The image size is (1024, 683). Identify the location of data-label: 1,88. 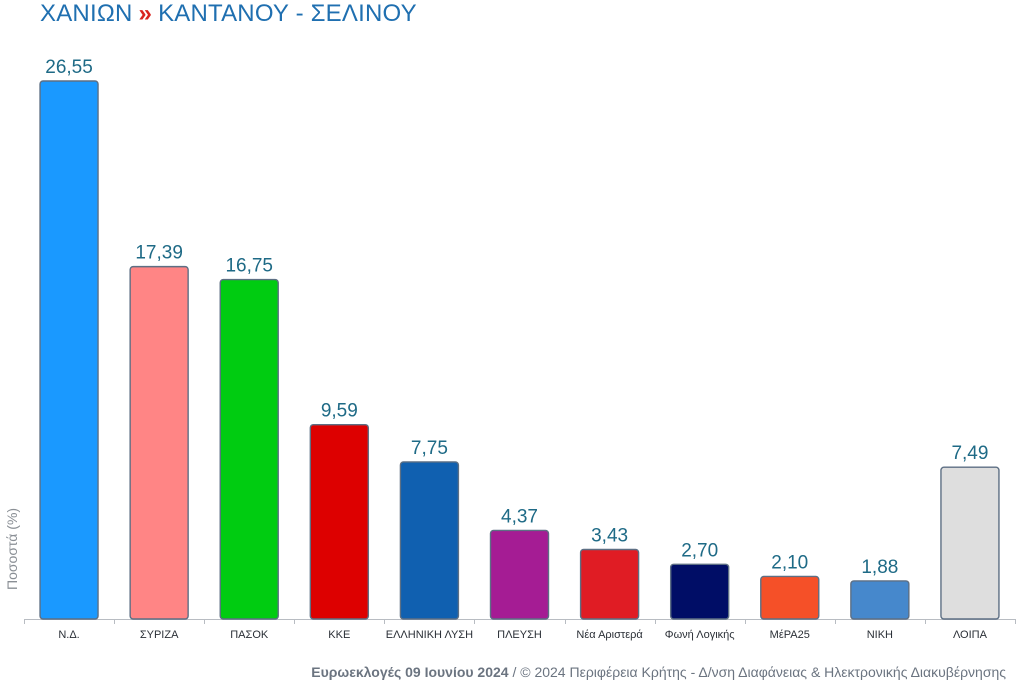
(879, 567).